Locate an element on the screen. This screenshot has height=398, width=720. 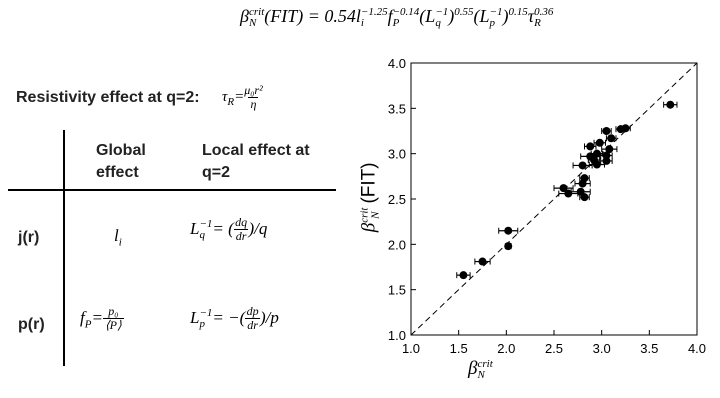
table-header: Global effect is located at coordinates (121, 161).